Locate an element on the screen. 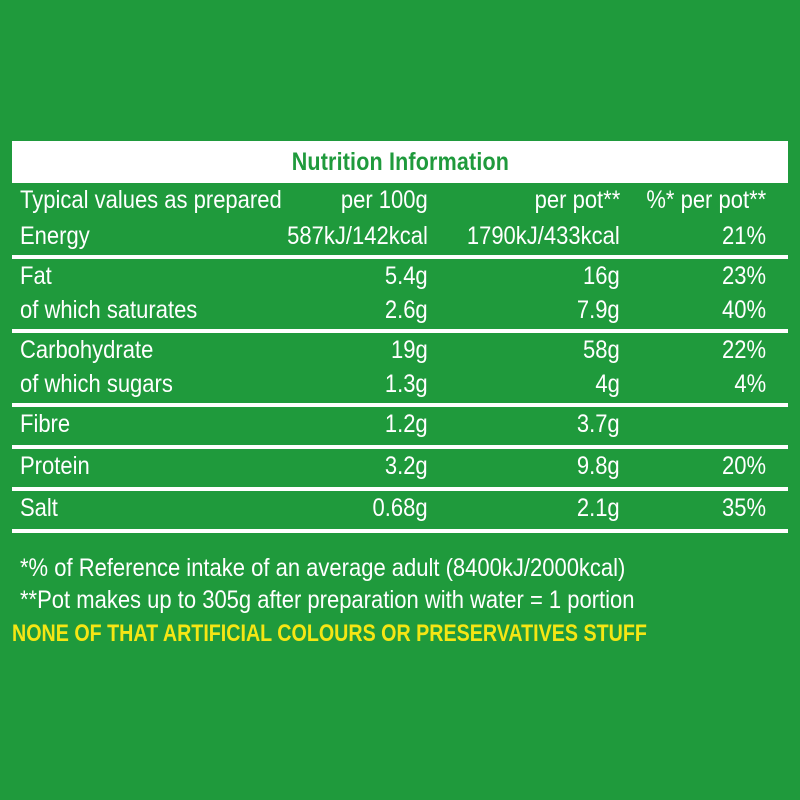 Image resolution: width=800 pixels, height=800 pixels. carbohydrate-pct: 22% is located at coordinates (743, 350).